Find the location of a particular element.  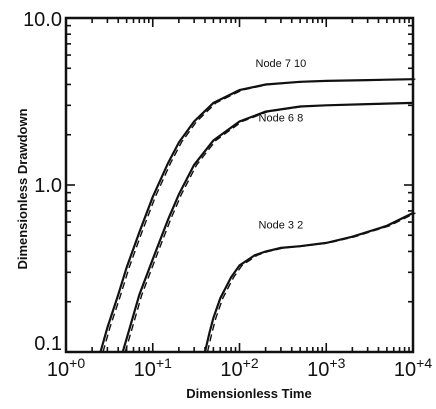

x-tick-label: 10+2 is located at coordinates (239, 368).